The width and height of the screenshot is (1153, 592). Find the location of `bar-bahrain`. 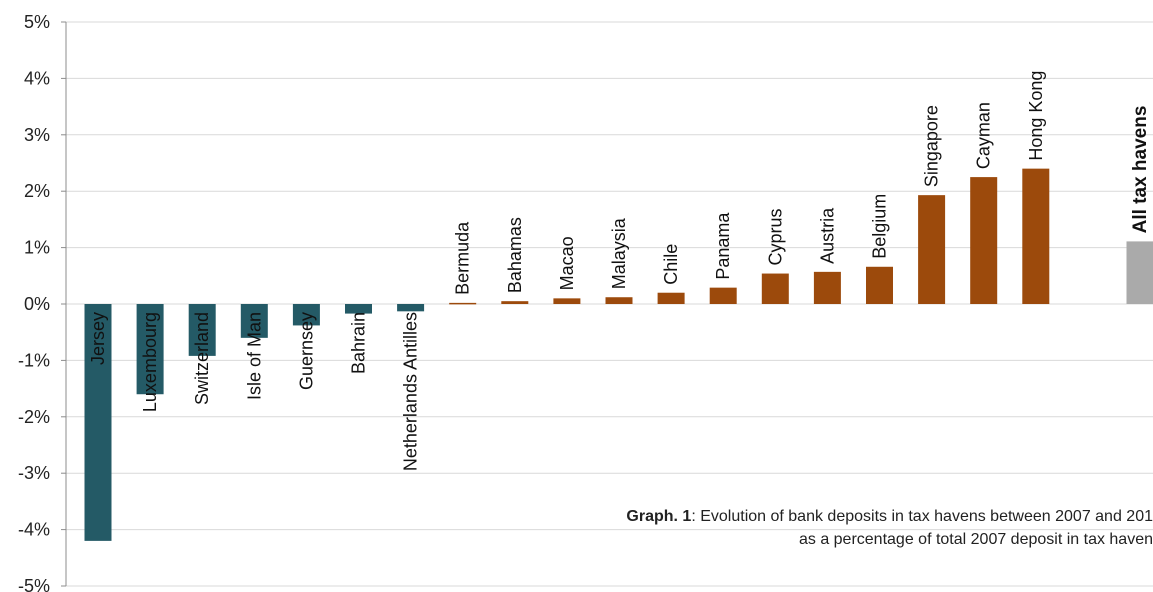

bar-bahrain is located at coordinates (358, 309).